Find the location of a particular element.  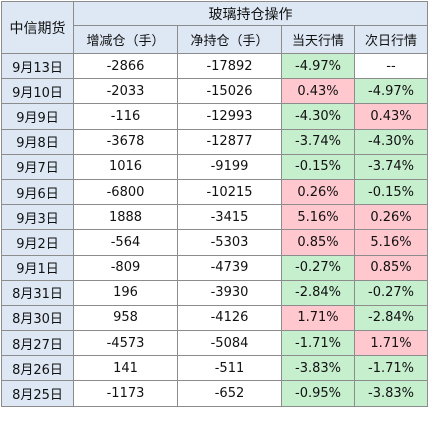

today-change-cell: -4.30% is located at coordinates (318, 116).